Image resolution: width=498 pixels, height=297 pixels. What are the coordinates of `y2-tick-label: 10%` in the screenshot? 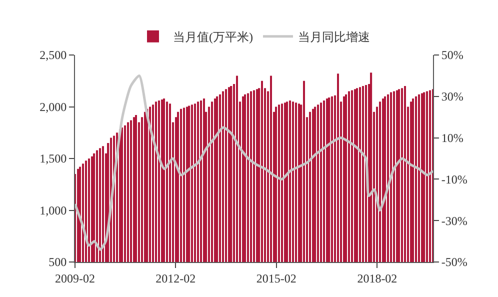 It's located at (452, 138).